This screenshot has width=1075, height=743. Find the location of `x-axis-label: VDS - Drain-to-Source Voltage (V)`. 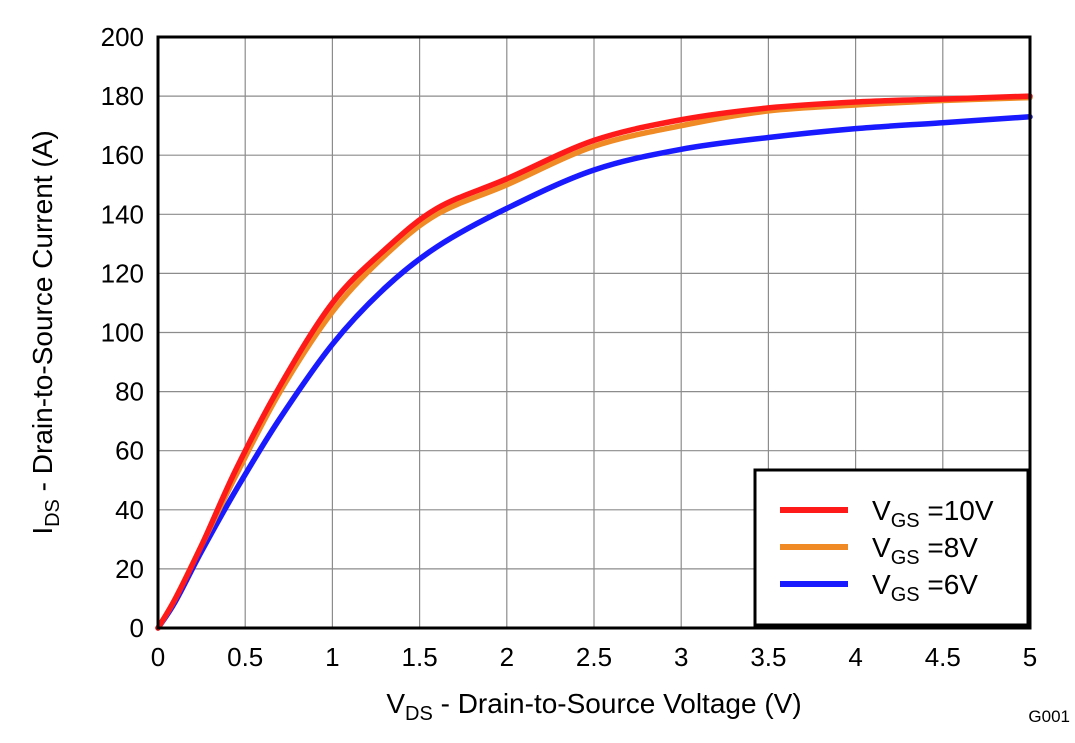

x-axis-label: VDS - Drain-to-Source Voltage (V) is located at coordinates (593, 706).